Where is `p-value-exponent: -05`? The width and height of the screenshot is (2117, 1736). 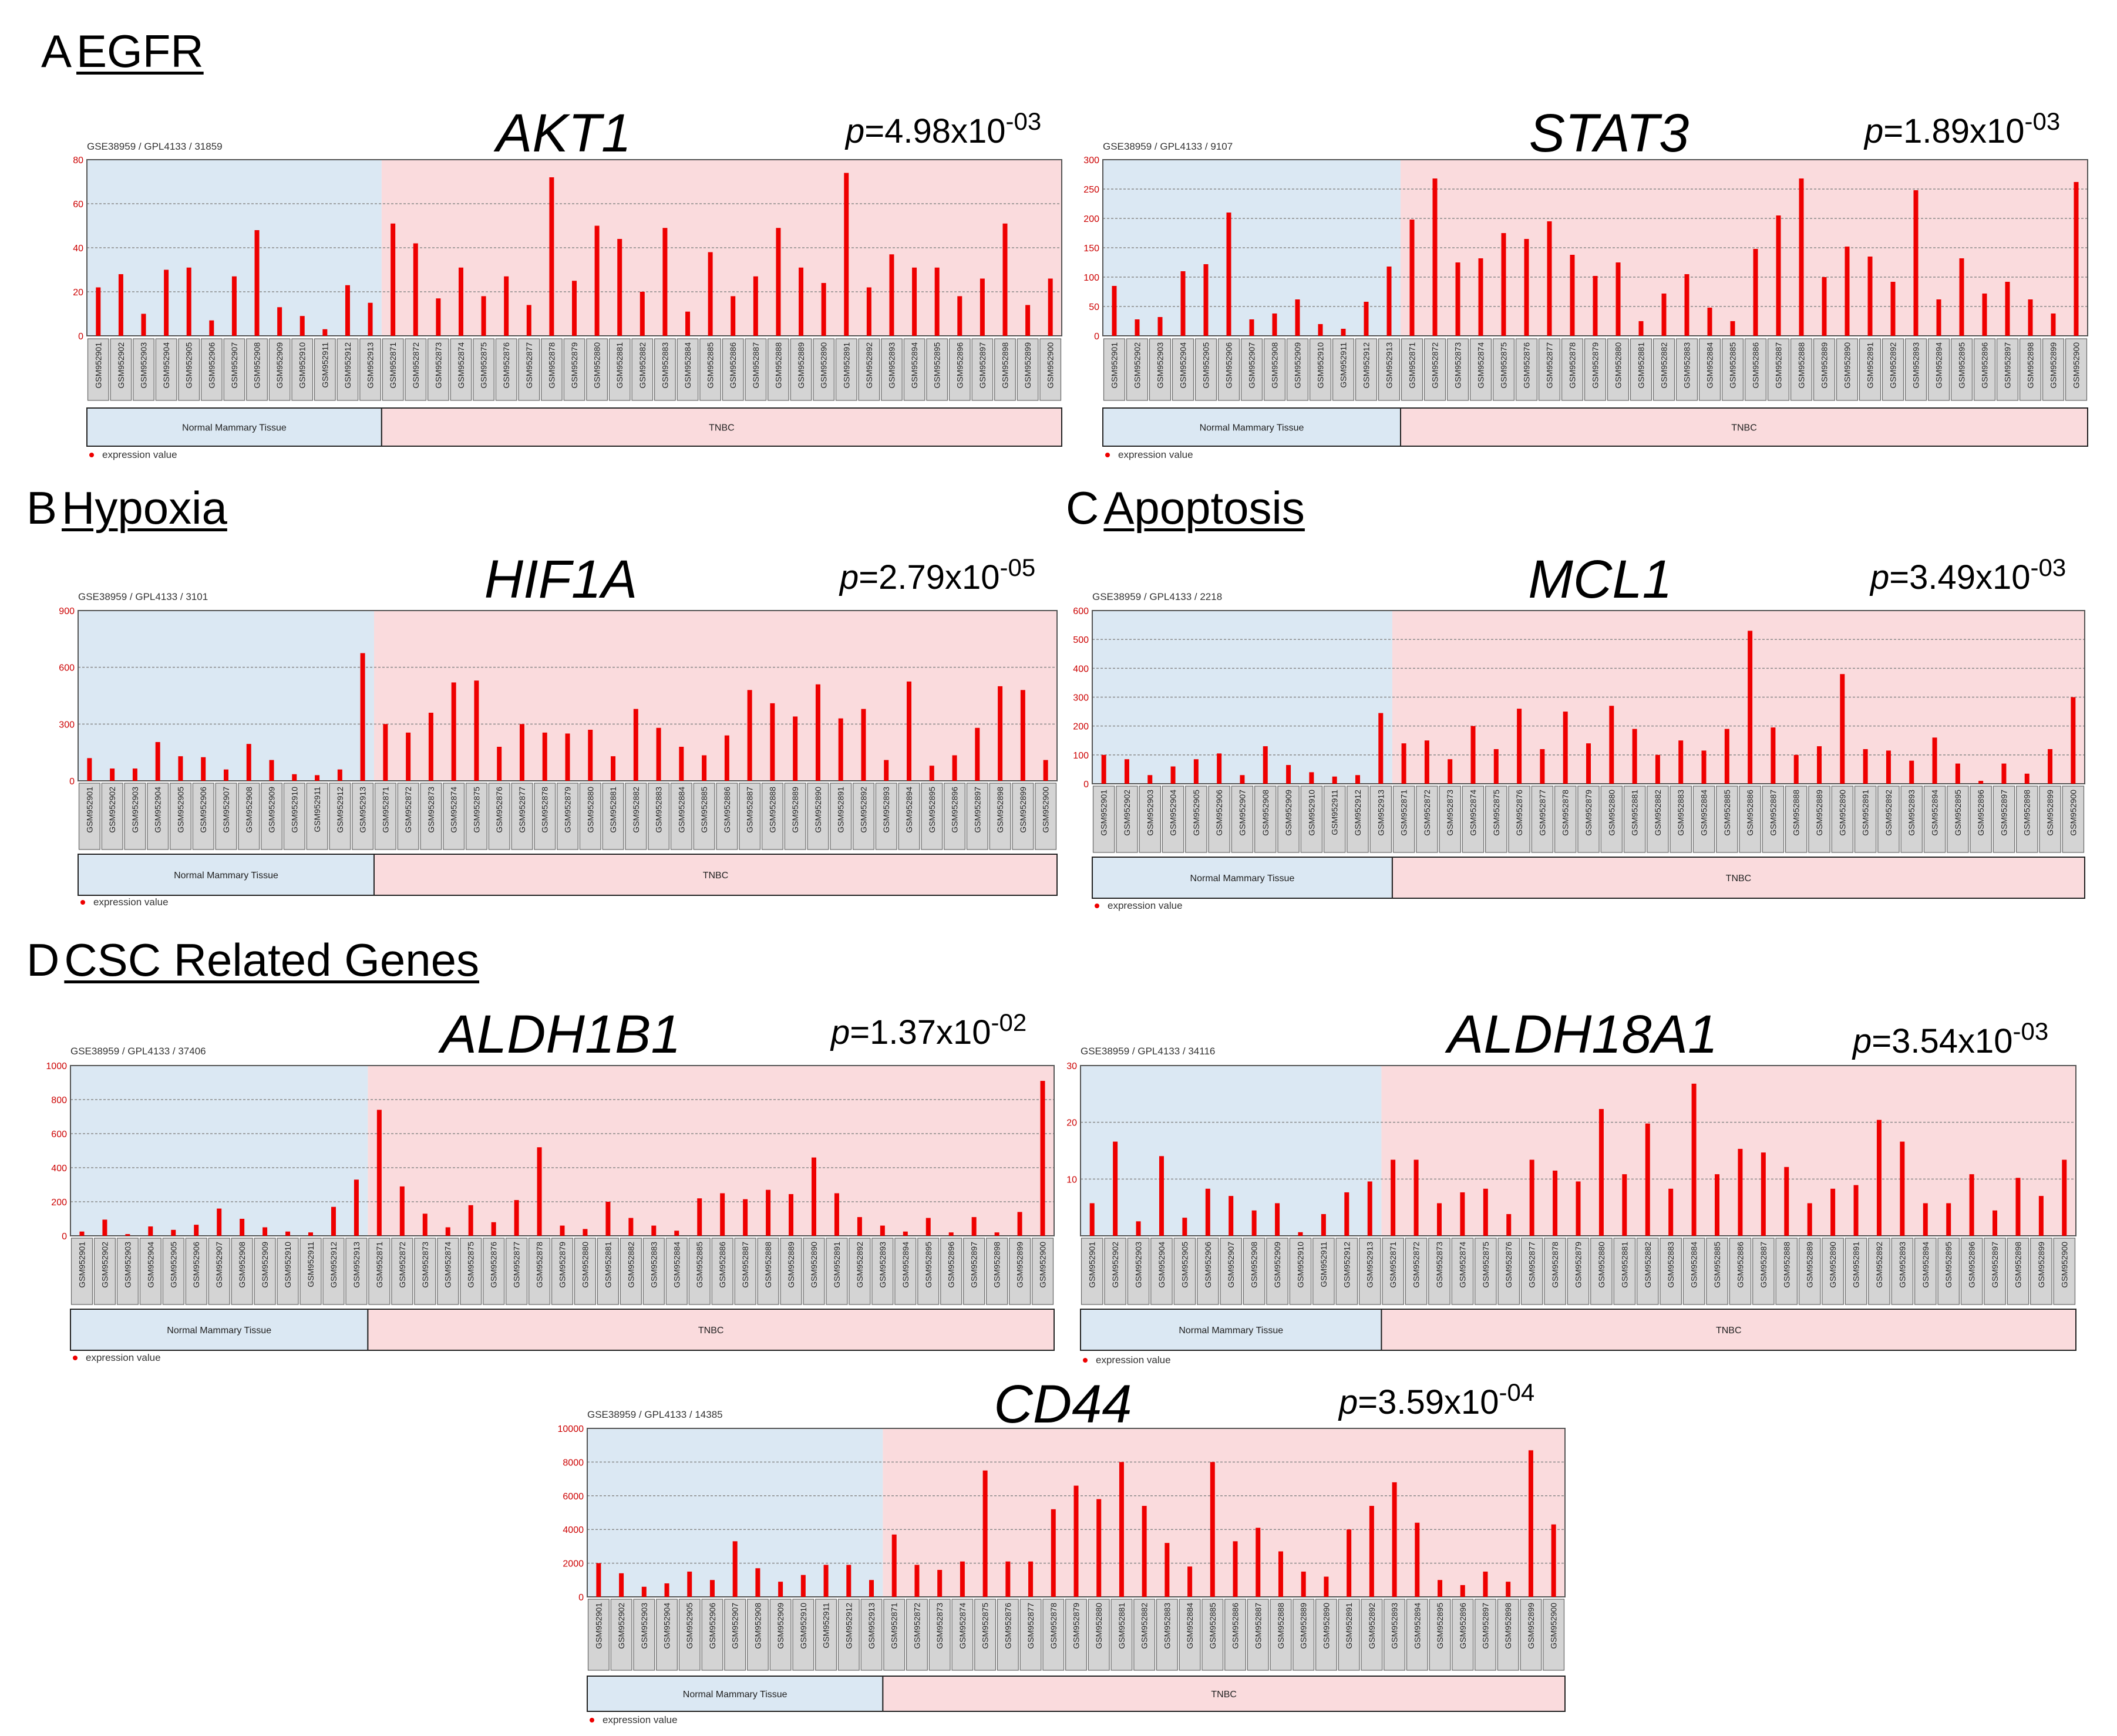 p-value-exponent: -05 is located at coordinates (1018, 567).